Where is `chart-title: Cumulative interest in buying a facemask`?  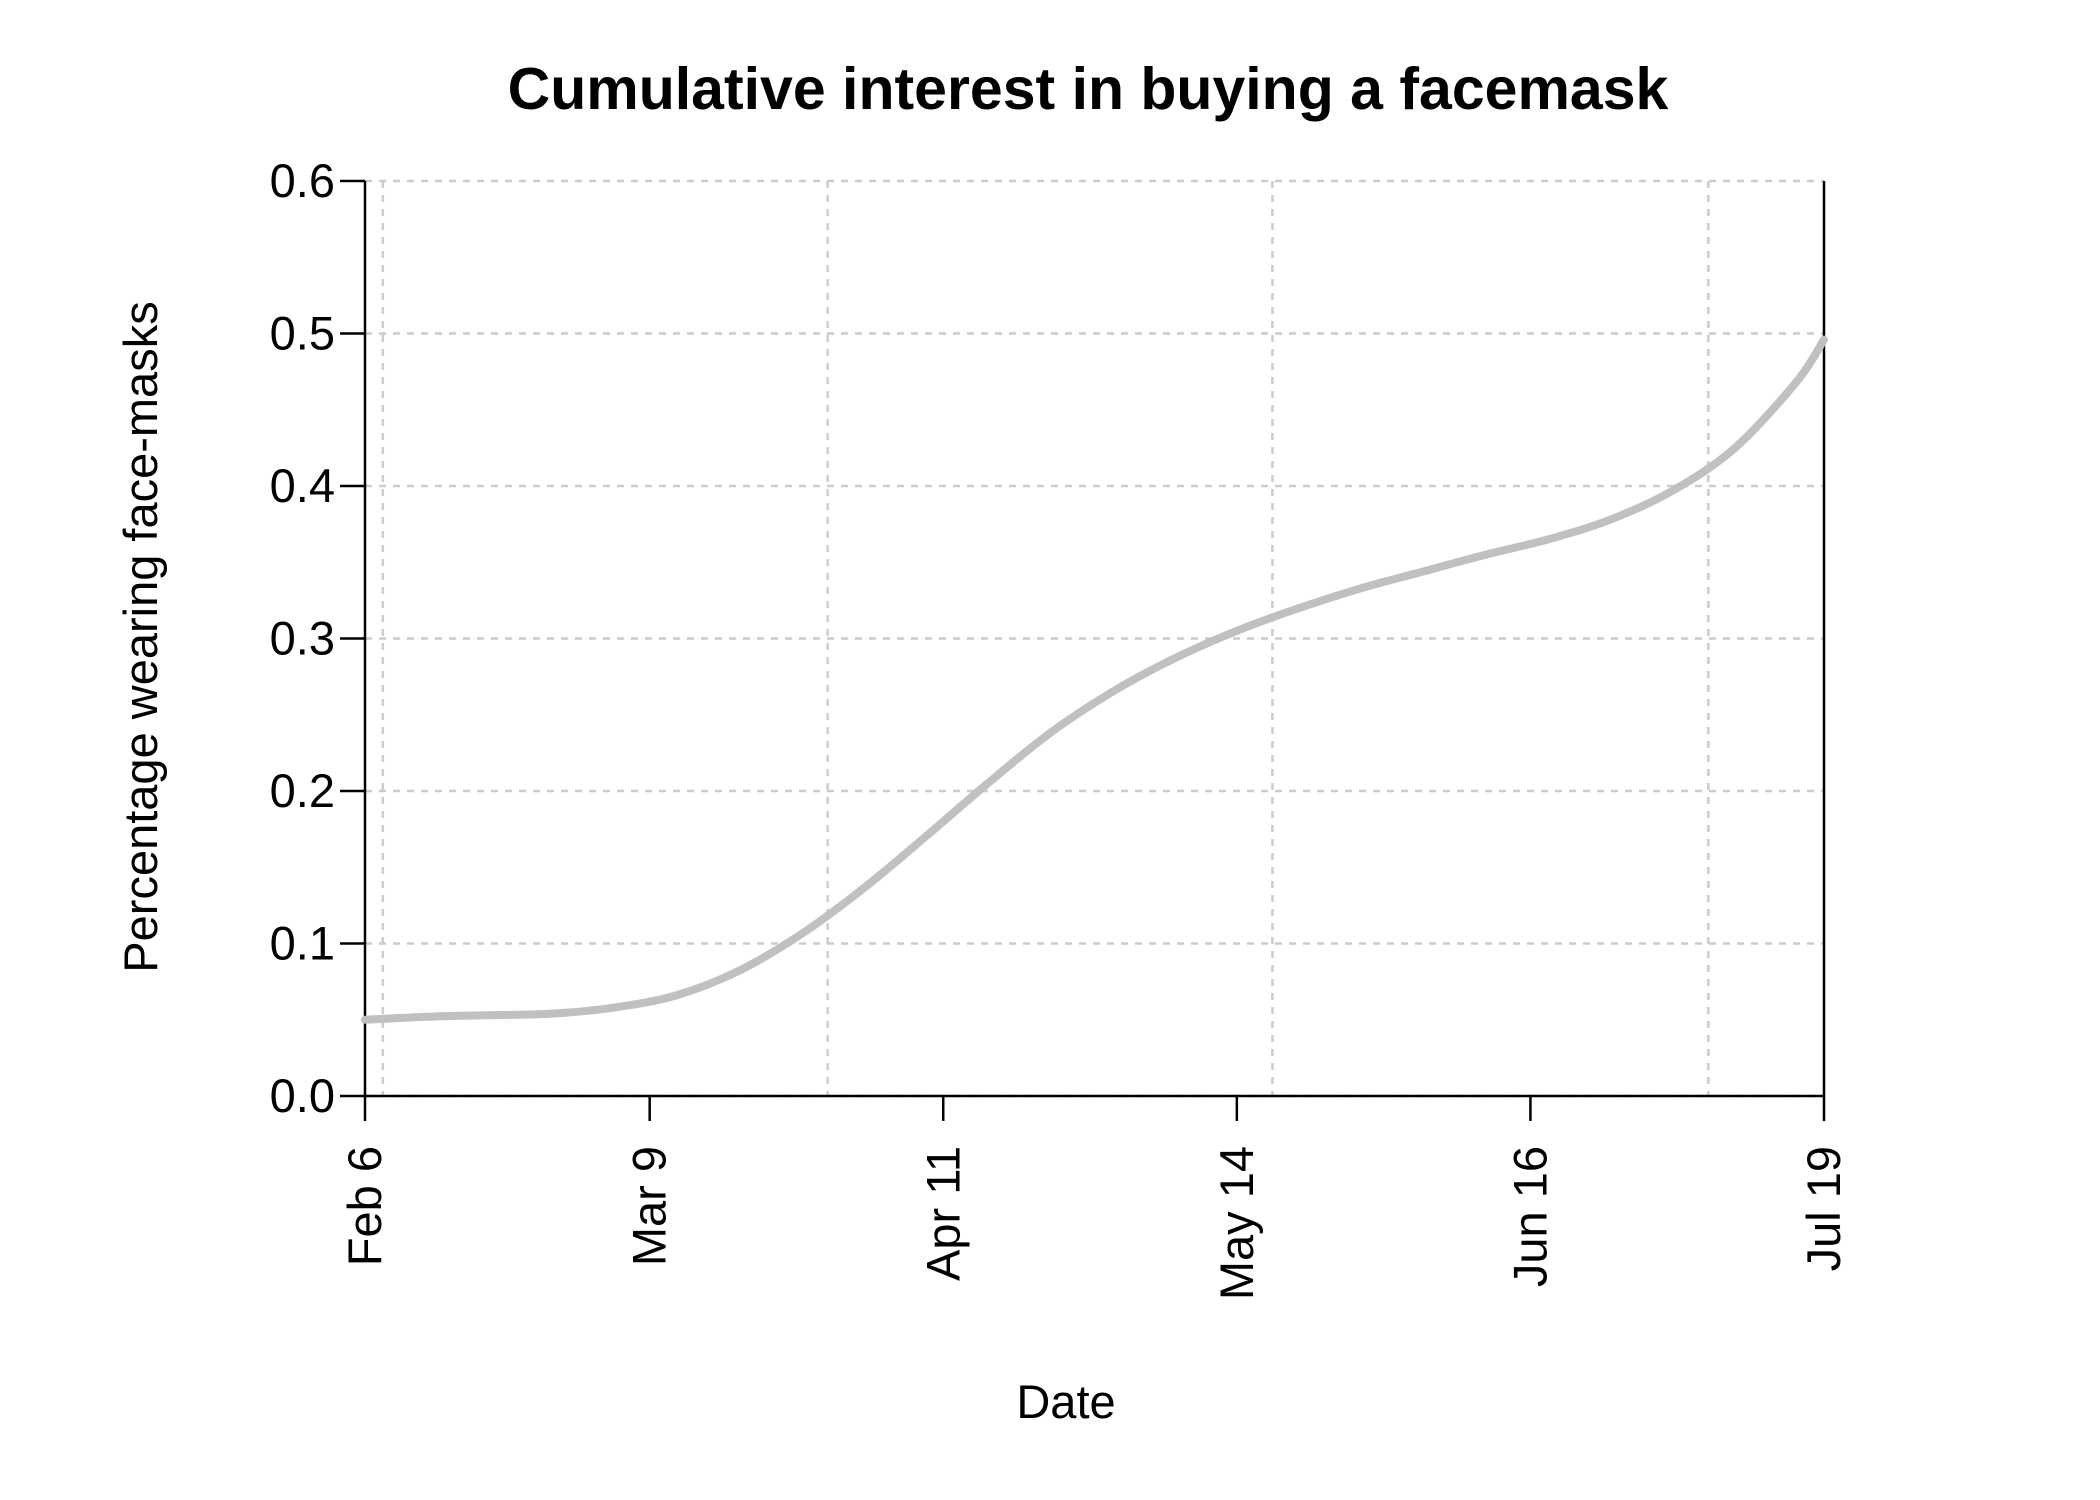
chart-title: Cumulative interest in buying a facemask is located at coordinates (1088, 89).